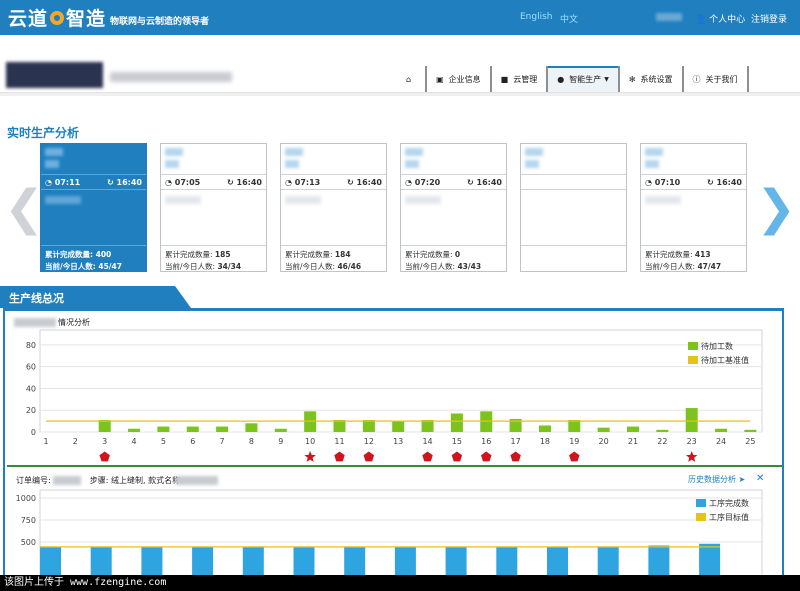  Describe the element at coordinates (93, 207) in the screenshot. I see `line-card: ◔ 07:11 ↻ 16:40 累计完成数量: 400 当前/今日人数: 45/47` at that location.